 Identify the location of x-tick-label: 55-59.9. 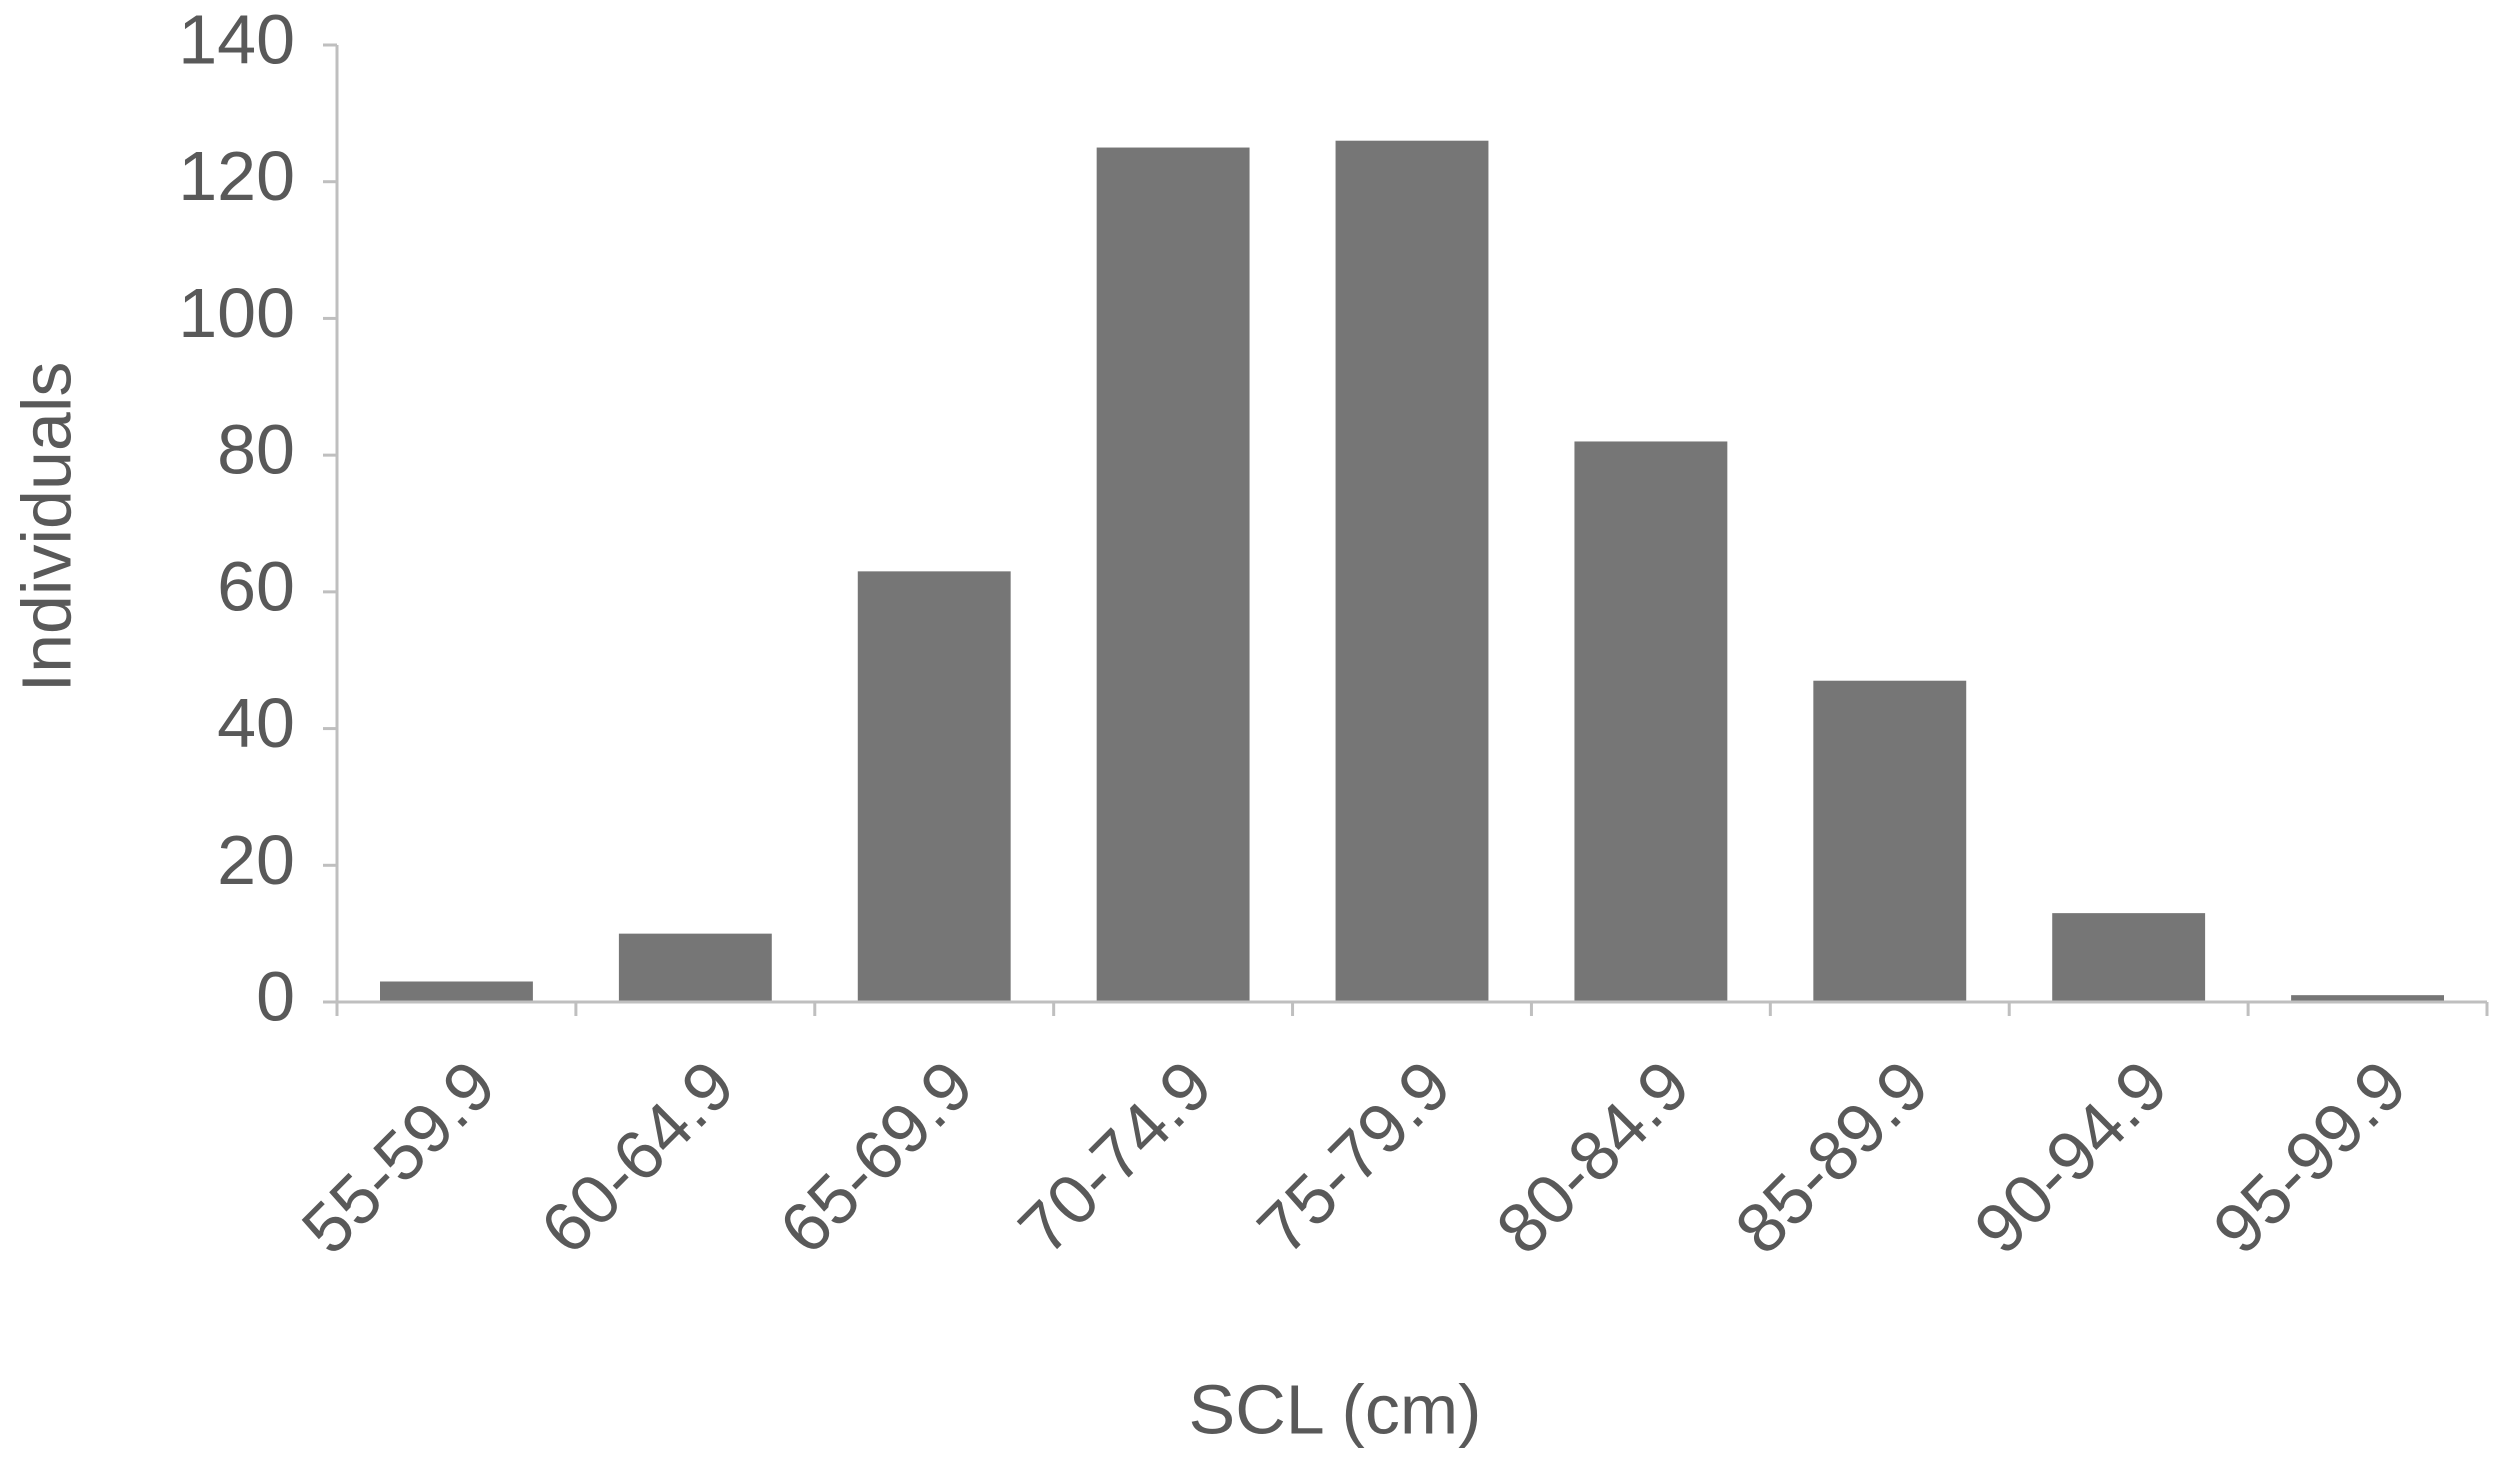
(398, 1157).